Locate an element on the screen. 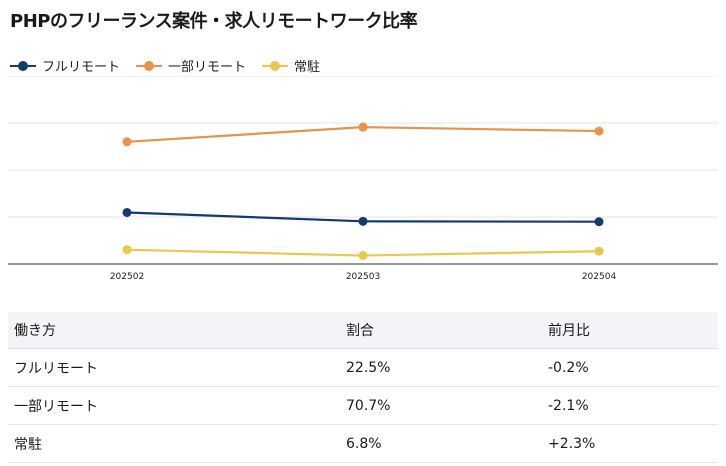 The height and width of the screenshot is (466, 726). legend-label-partial-remote: 一部リモート is located at coordinates (207, 67).